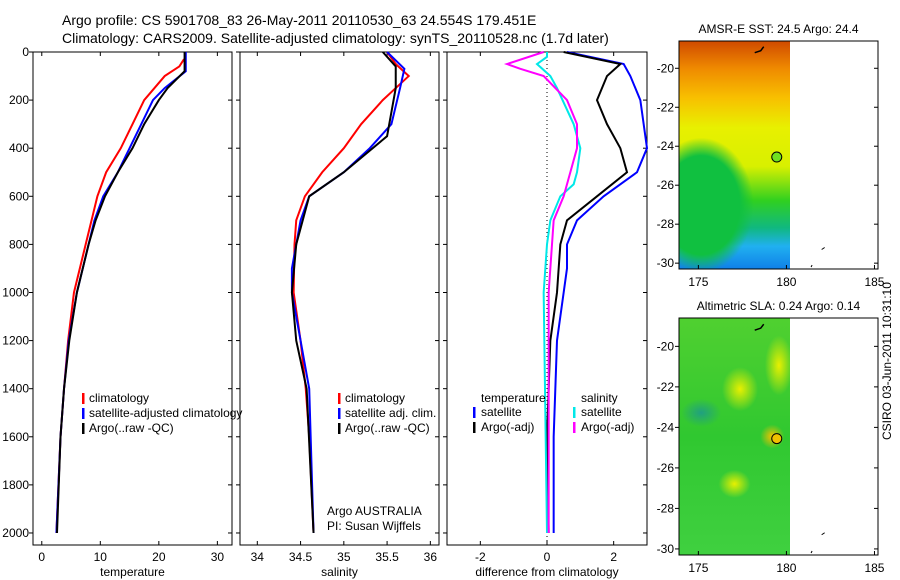 The image size is (900, 580). Describe the element at coordinates (779, 306) in the screenshot. I see `map-title: Altimetric SLA: 0.24 Argo: 0.14` at that location.